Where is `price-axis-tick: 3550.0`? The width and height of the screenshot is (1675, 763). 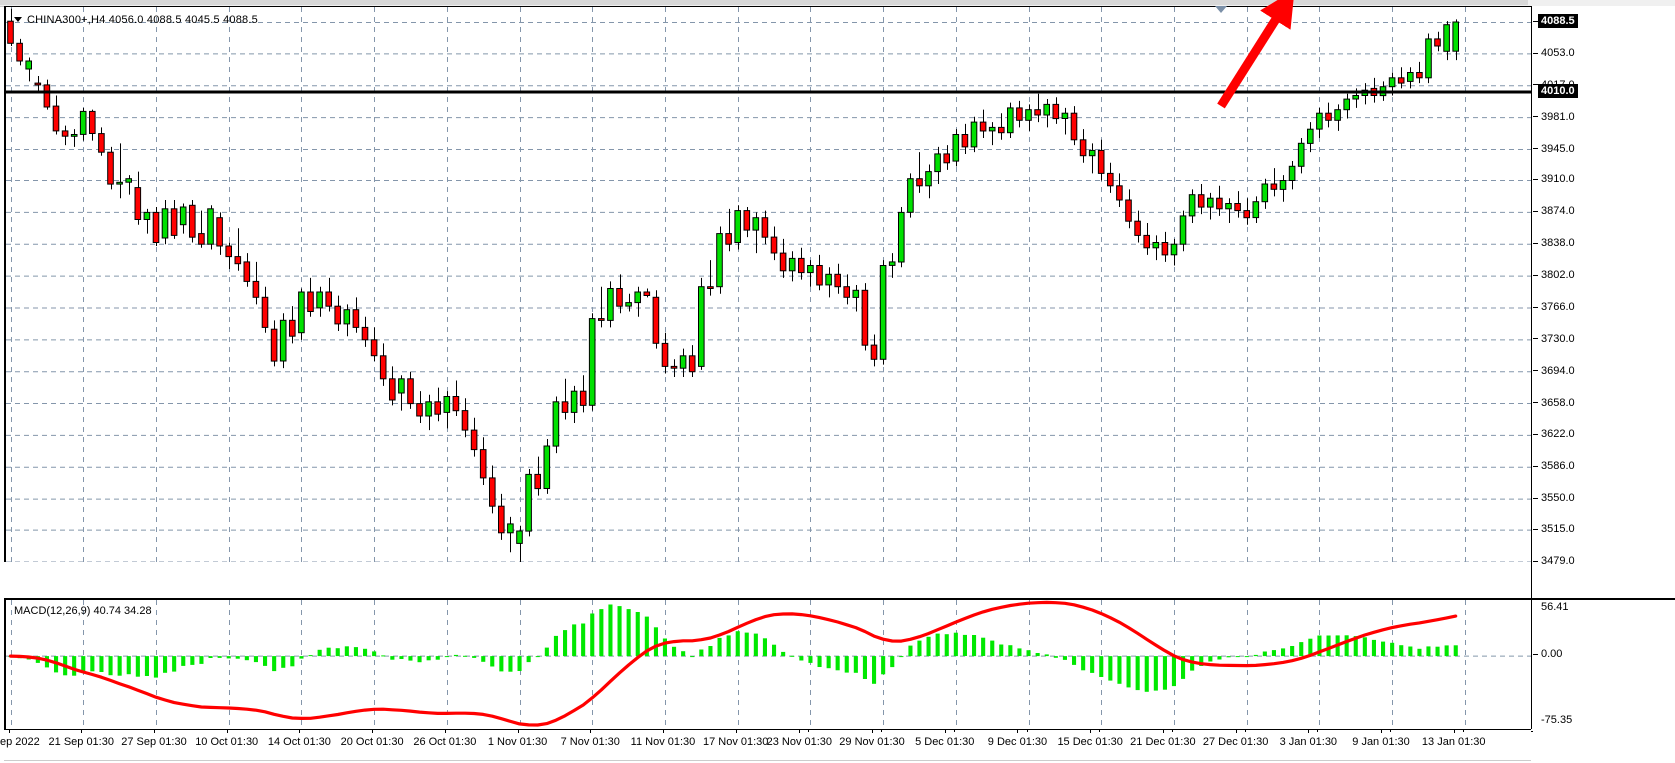
price-axis-tick: 3550.0 is located at coordinates (1553, 498).